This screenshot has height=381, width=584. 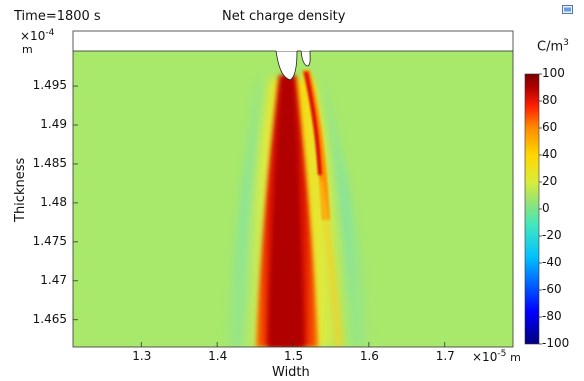 What do you see at coordinates (540, 209) in the screenshot?
I see `colorbar-ticks` at bounding box center [540, 209].